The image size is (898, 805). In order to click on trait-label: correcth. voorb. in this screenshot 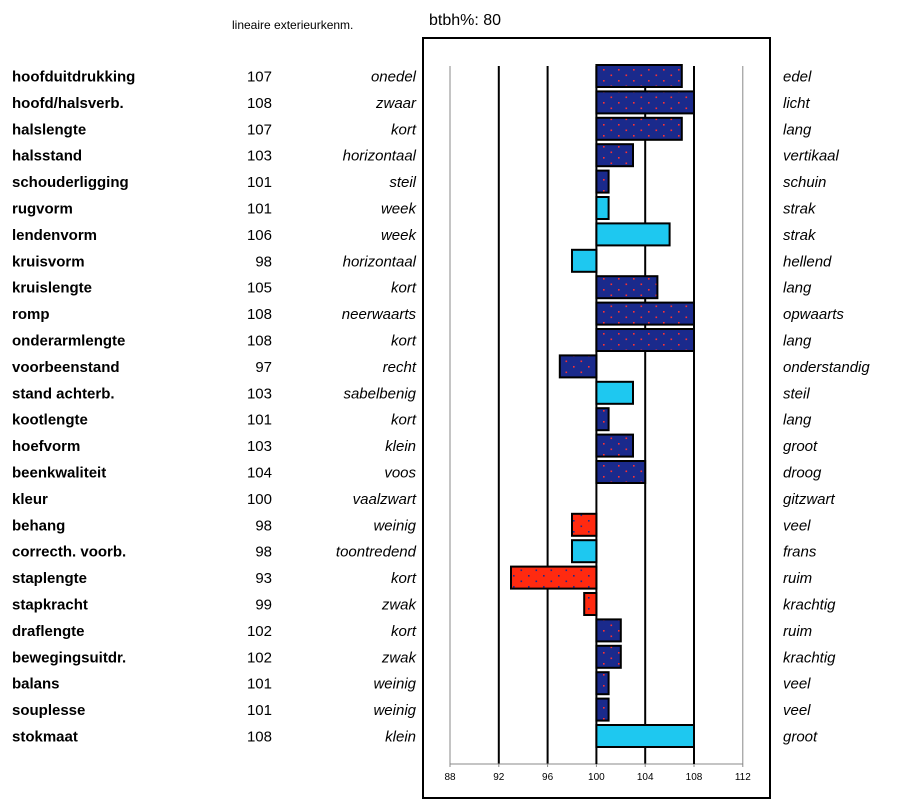, I will do `click(69, 552)`.